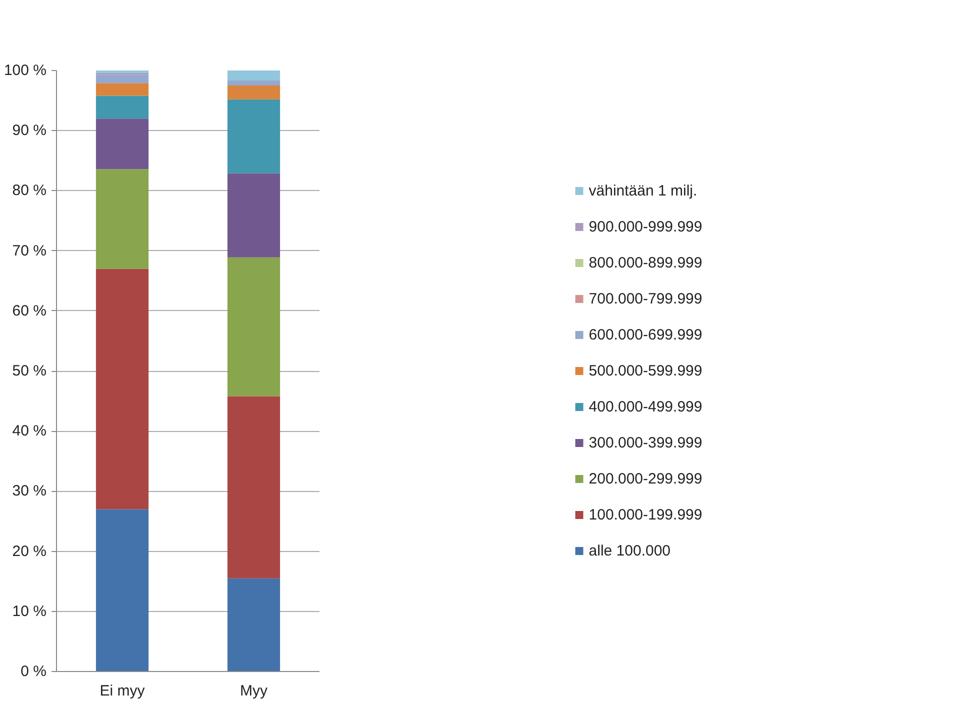 This screenshot has height=711, width=957. What do you see at coordinates (645, 442) in the screenshot?
I see `legend-label: 300.000-399.999` at bounding box center [645, 442].